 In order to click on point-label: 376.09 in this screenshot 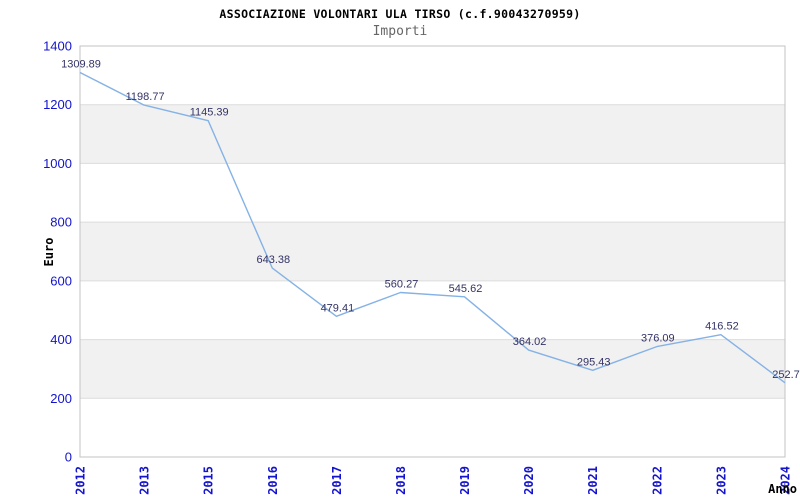, I will do `click(658, 339)`.